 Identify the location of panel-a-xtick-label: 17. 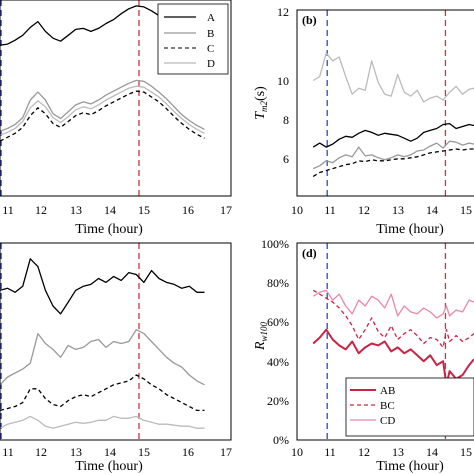
(226, 210).